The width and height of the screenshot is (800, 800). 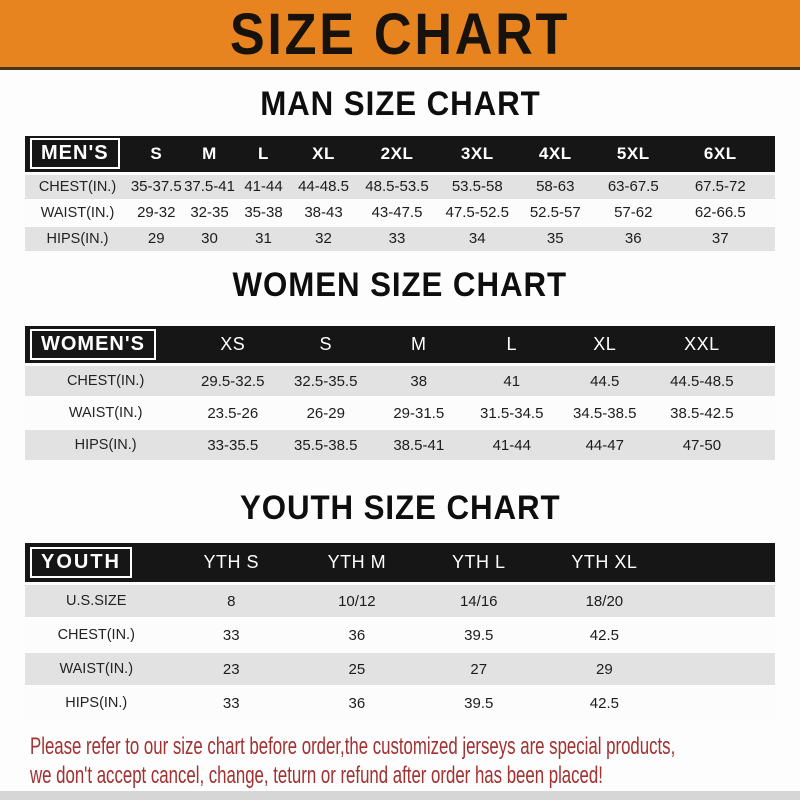 What do you see at coordinates (555, 239) in the screenshot?
I see `table-cell: 35` at bounding box center [555, 239].